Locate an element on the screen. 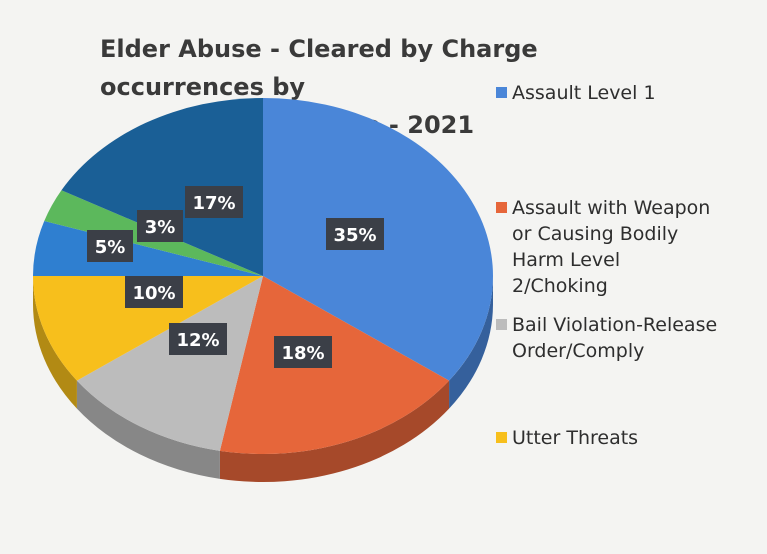  pie-data-labels: 35% 18% 12% 10% 5% 3% 17% is located at coordinates (235, 277).